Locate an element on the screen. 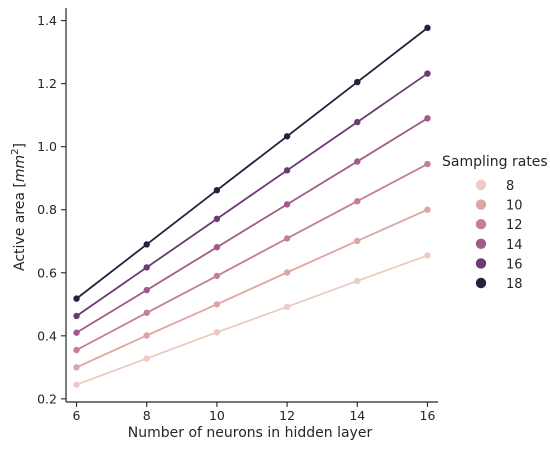 Image resolution: width=550 pixels, height=449 pixels. y-tick-label: 1.2 is located at coordinates (47, 83).